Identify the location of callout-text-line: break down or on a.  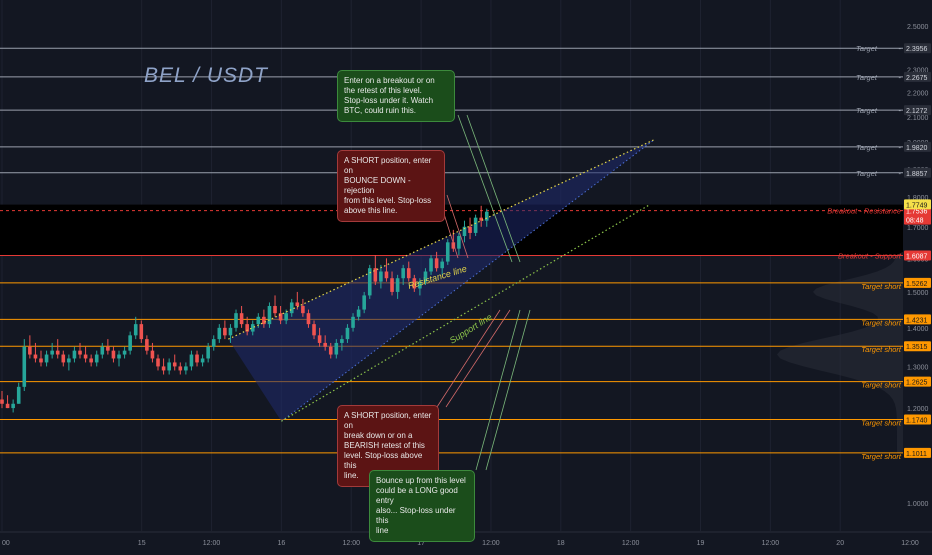
(378, 435).